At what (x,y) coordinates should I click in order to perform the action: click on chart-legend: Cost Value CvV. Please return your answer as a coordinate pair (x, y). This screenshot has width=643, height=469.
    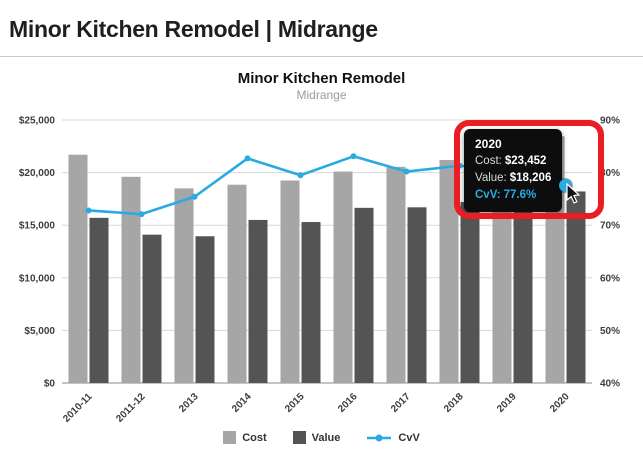
    Looking at the image, I should click on (321, 437).